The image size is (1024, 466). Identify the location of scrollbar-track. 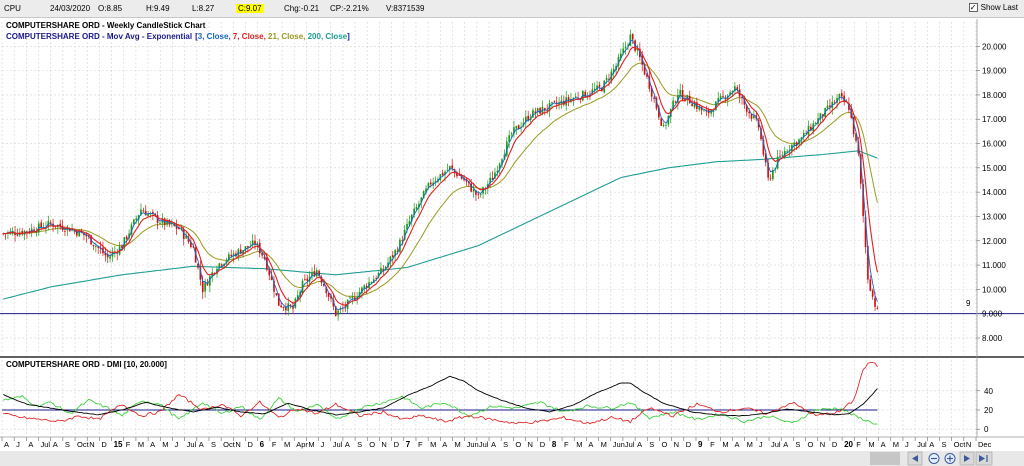
(512, 458).